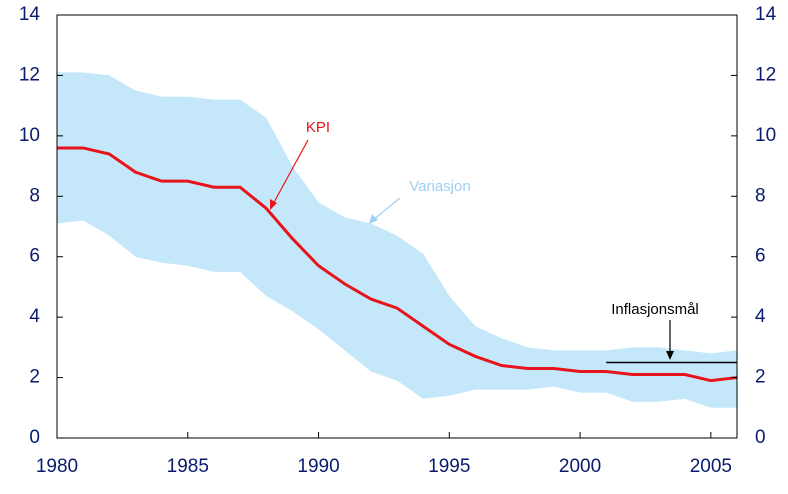 The image size is (788, 494). I want to click on y2-tick-label: 8, so click(760, 195).